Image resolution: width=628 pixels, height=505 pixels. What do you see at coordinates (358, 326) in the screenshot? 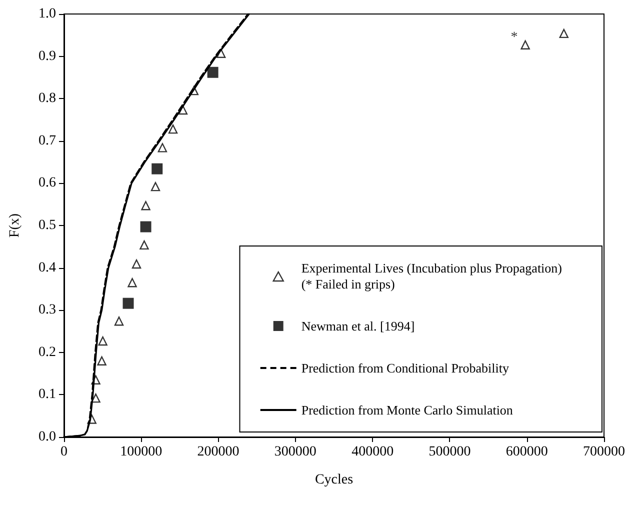
I see `legend-label: Newman et al. [1994]` at bounding box center [358, 326].